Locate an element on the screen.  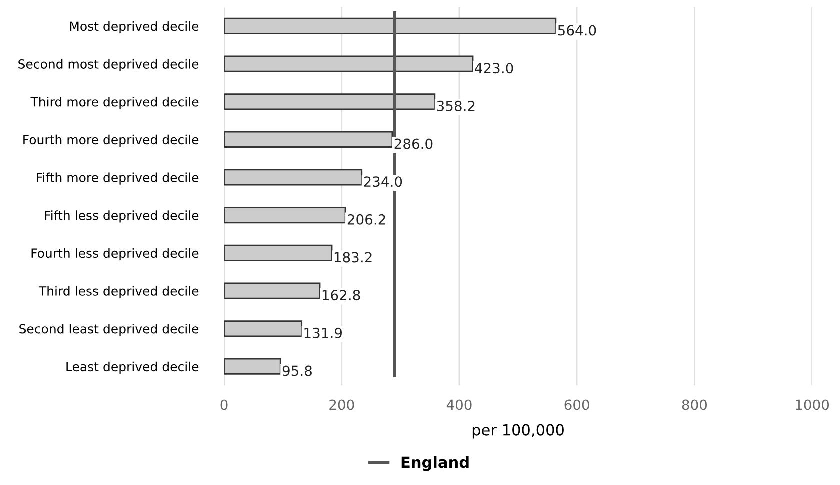
y-tick-label: Third less deprived decile is located at coordinates (118, 292).